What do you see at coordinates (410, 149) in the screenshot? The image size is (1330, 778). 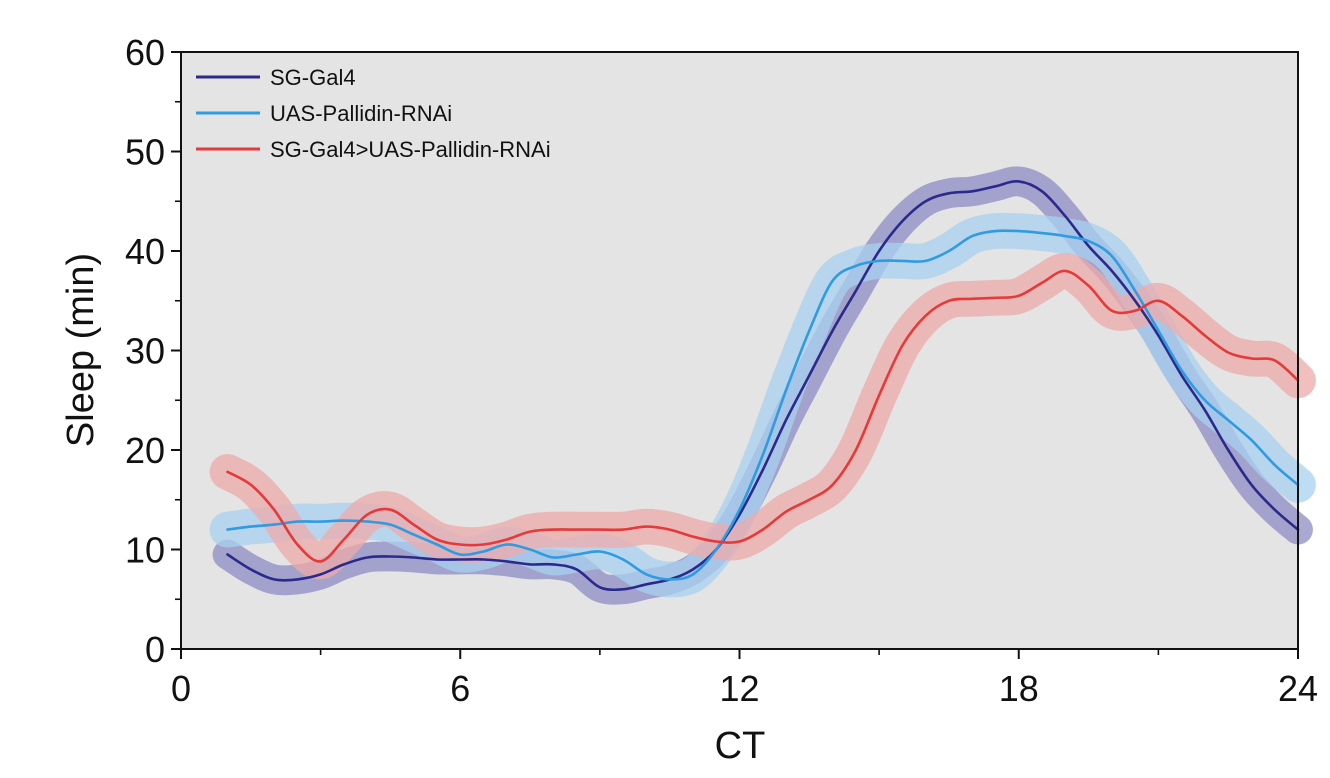 I see `legend-label-sg-gal4-uas-pallidin-rnai: SG-Gal4>UAS-Pallidin-RNAi` at bounding box center [410, 149].